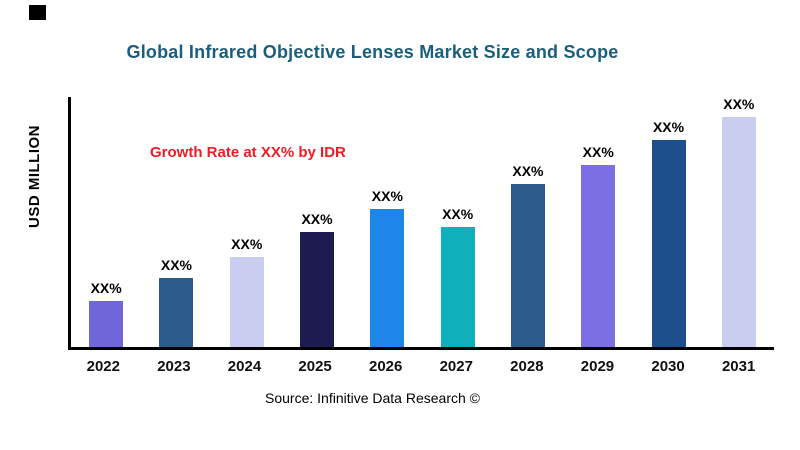 This screenshot has width=800, height=450. What do you see at coordinates (738, 366) in the screenshot?
I see `x-tick-2031: 2031` at bounding box center [738, 366].